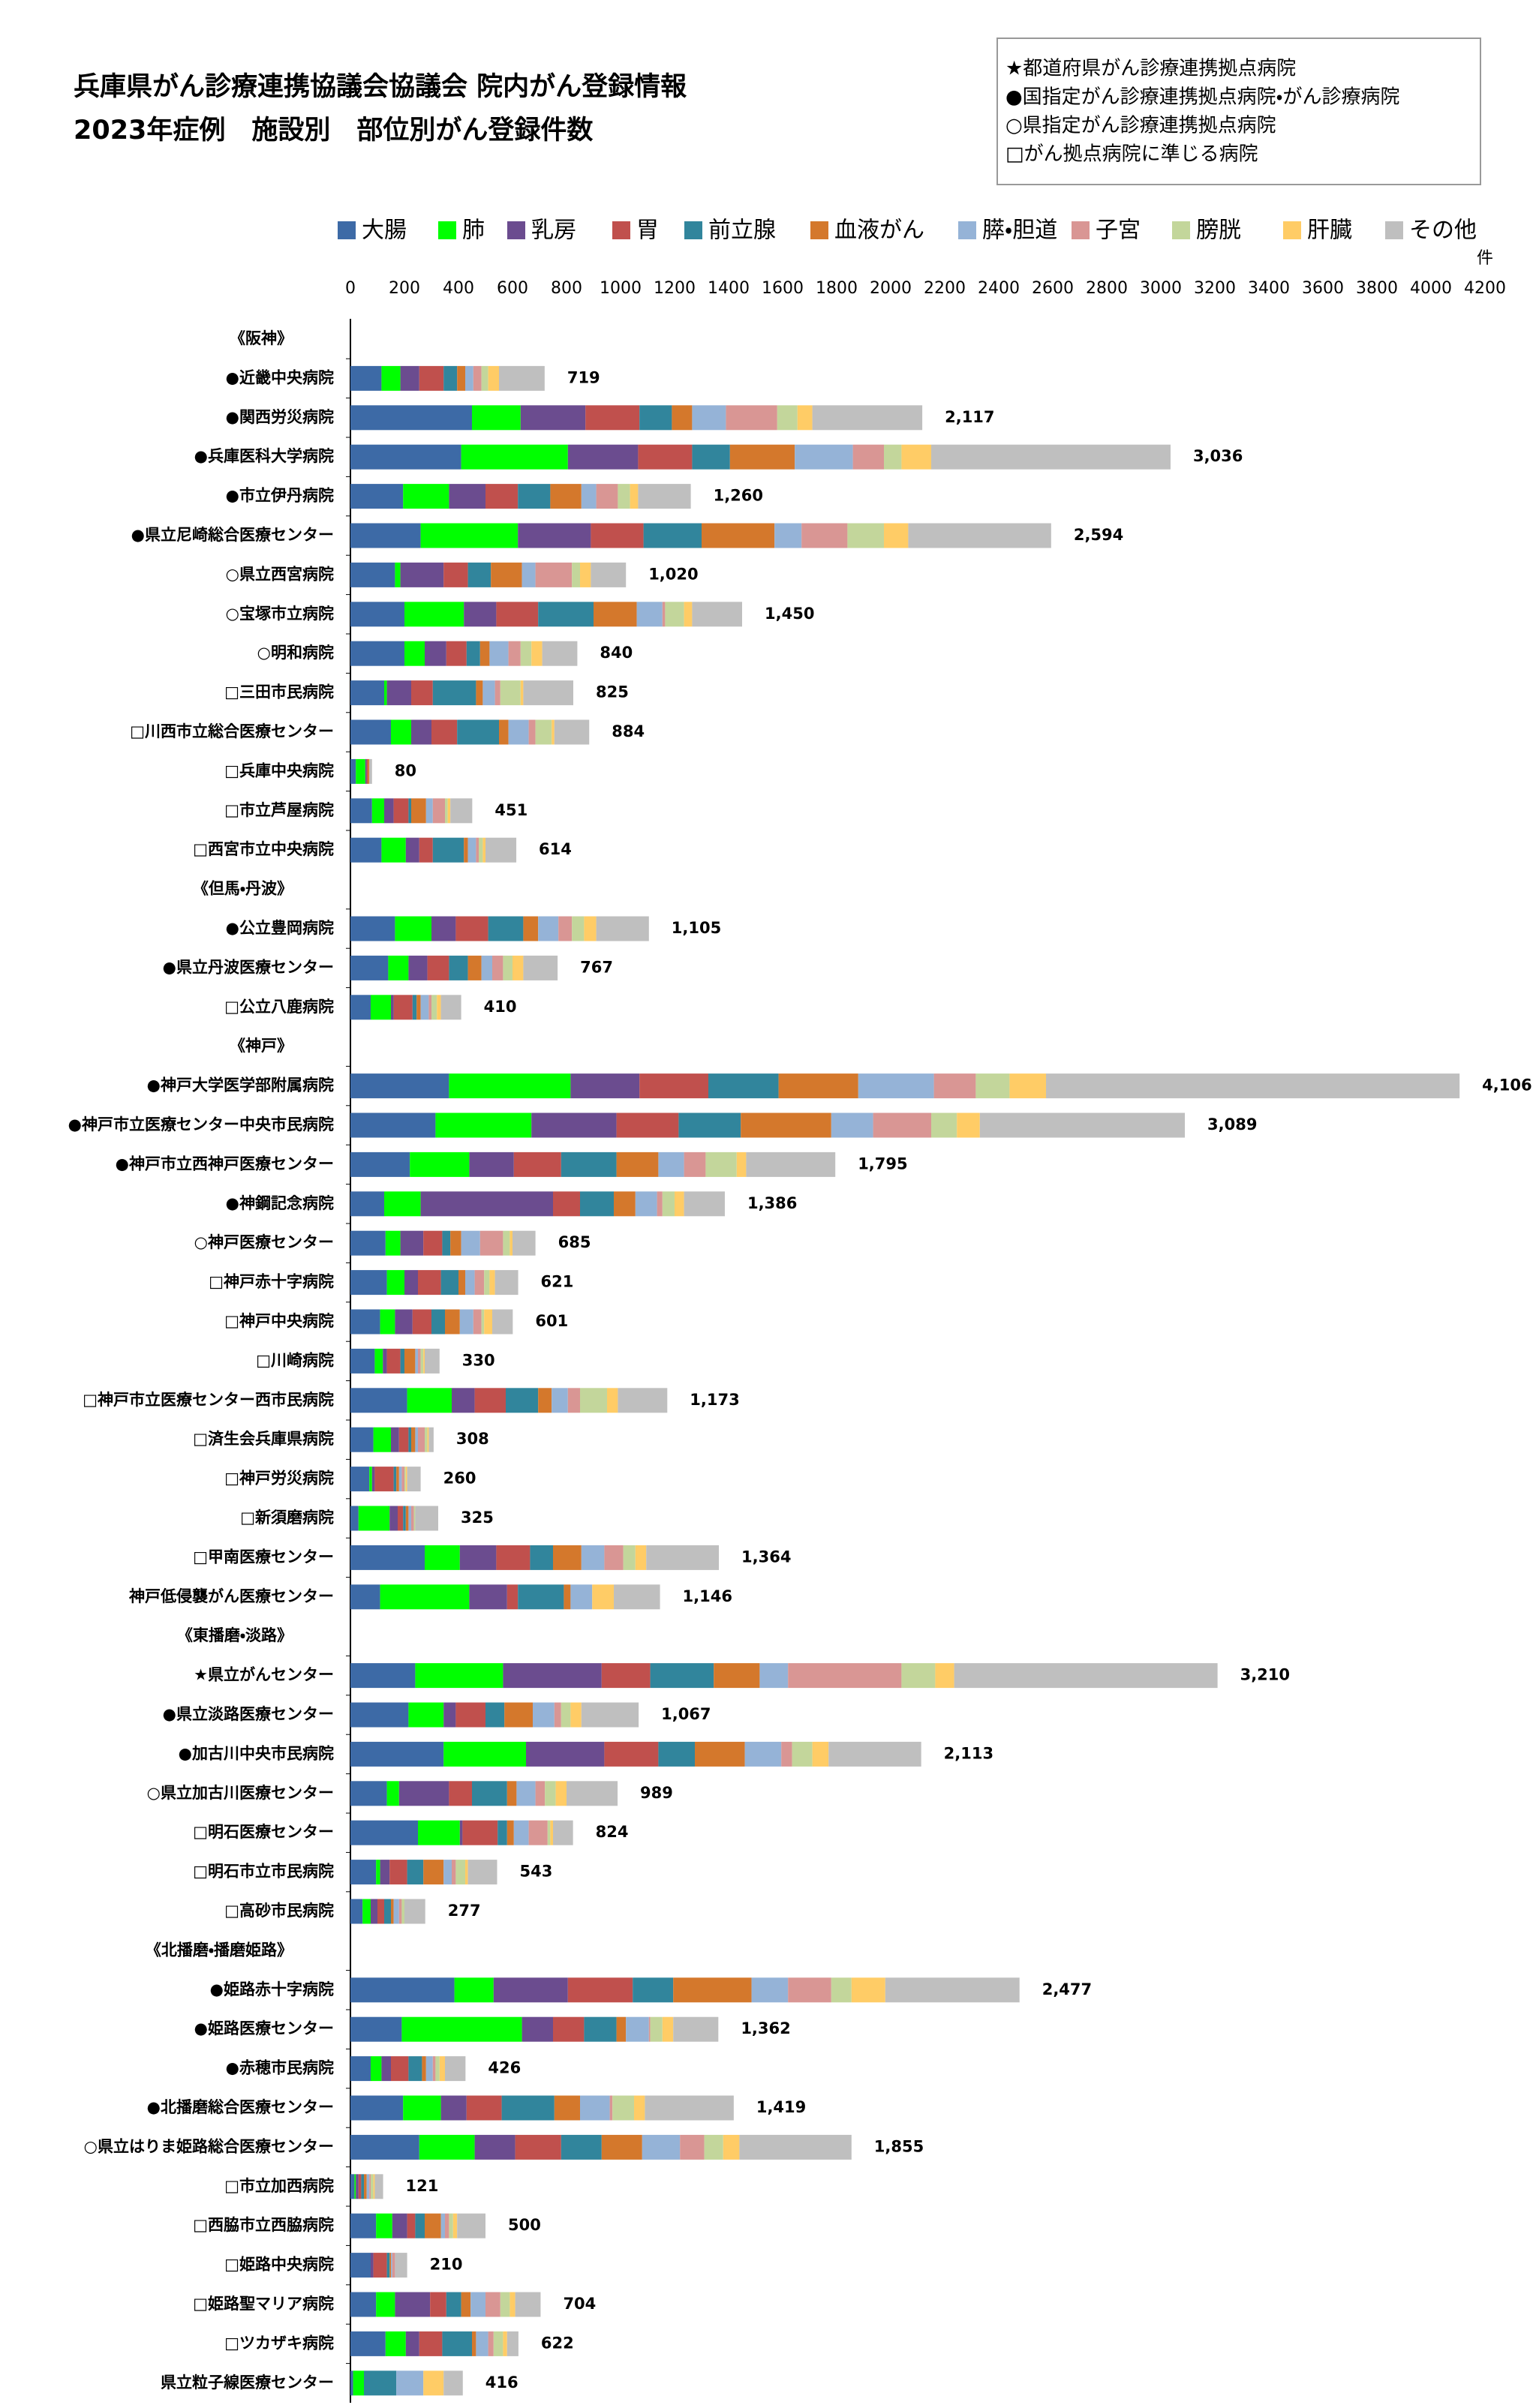 This screenshot has height=2408, width=1539. Describe the element at coordinates (1323, 288) in the screenshot. I see `x-tick-label: 3600` at that location.